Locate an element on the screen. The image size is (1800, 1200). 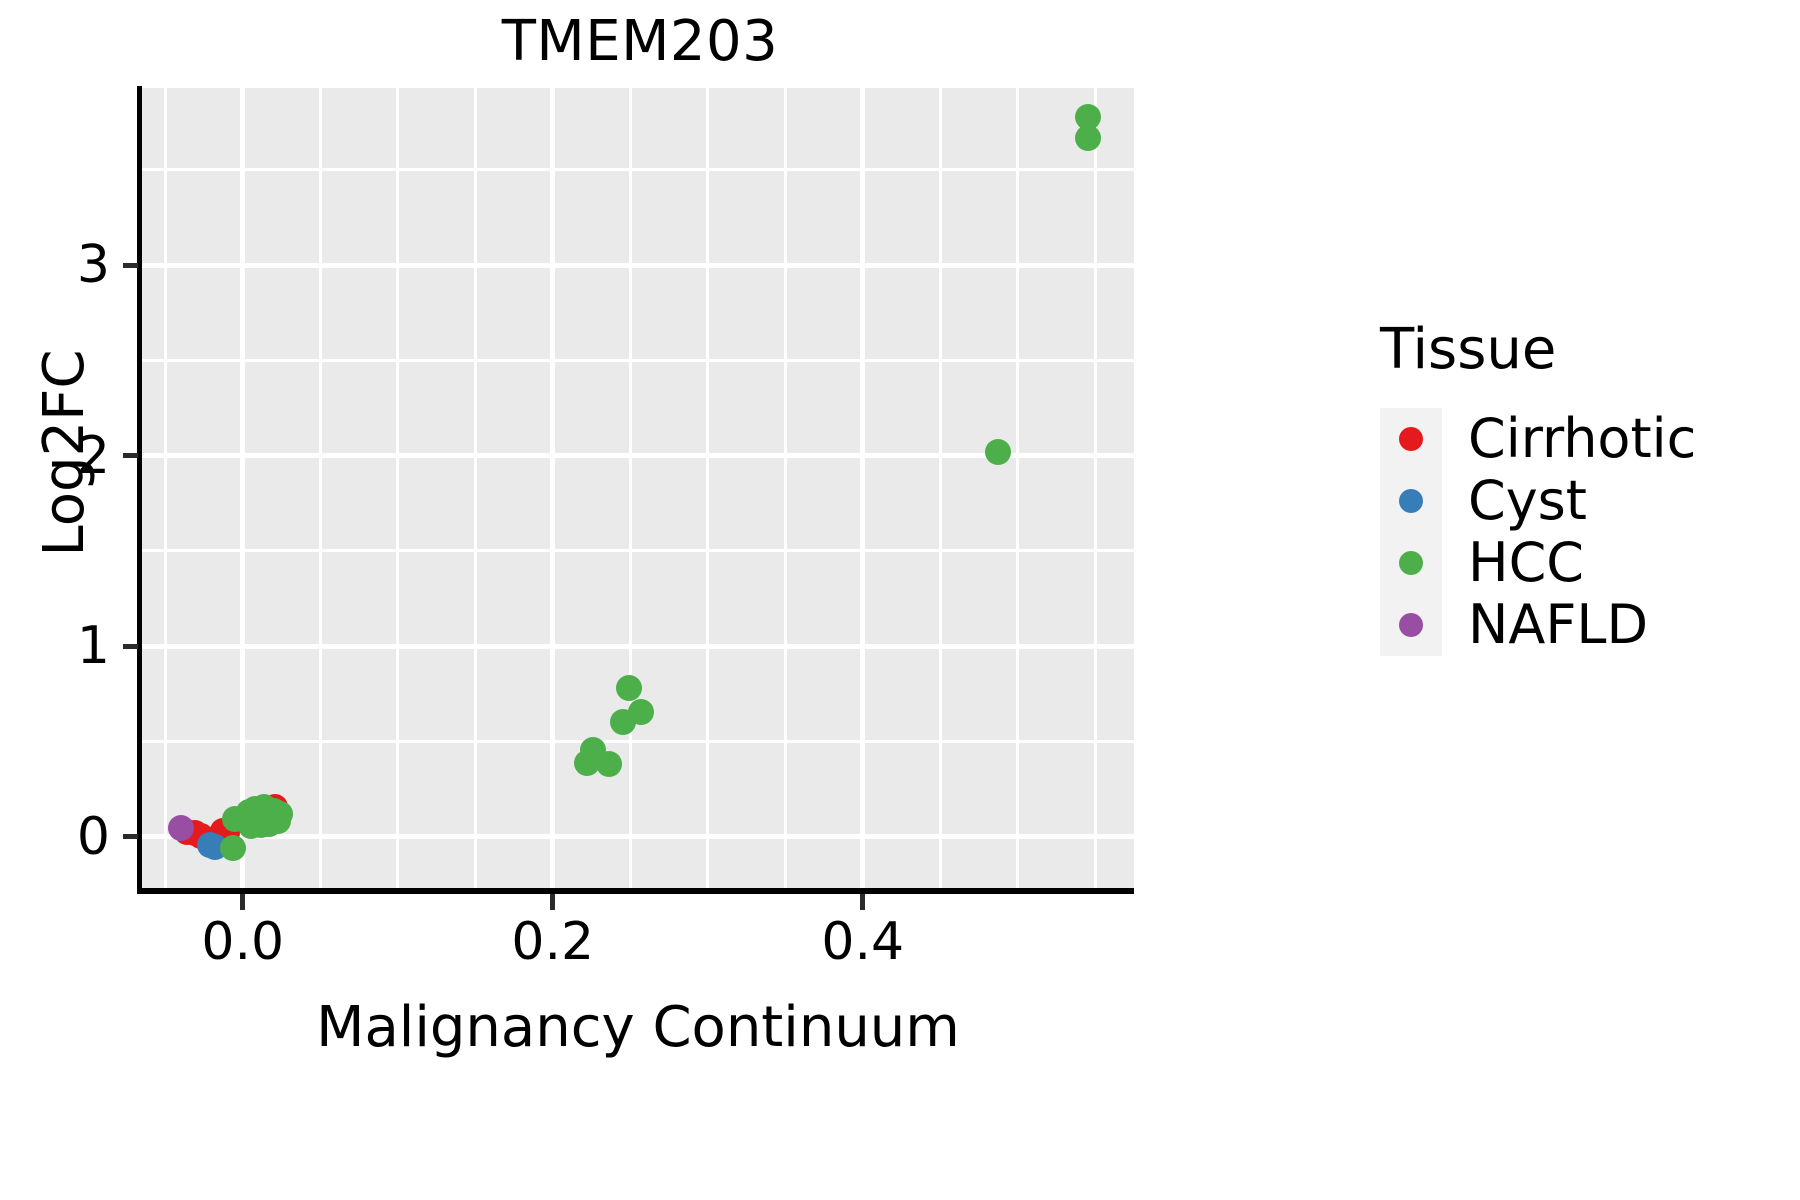
legend-title: Tissue is located at coordinates (1468, 349).